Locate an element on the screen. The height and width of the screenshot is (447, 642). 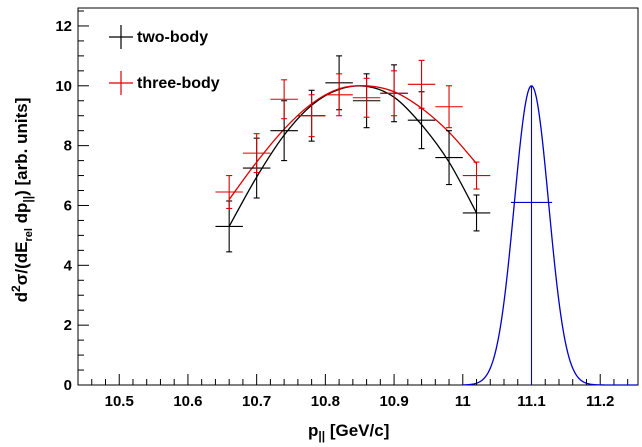
y-tick-label: 8 is located at coordinates (68, 146).